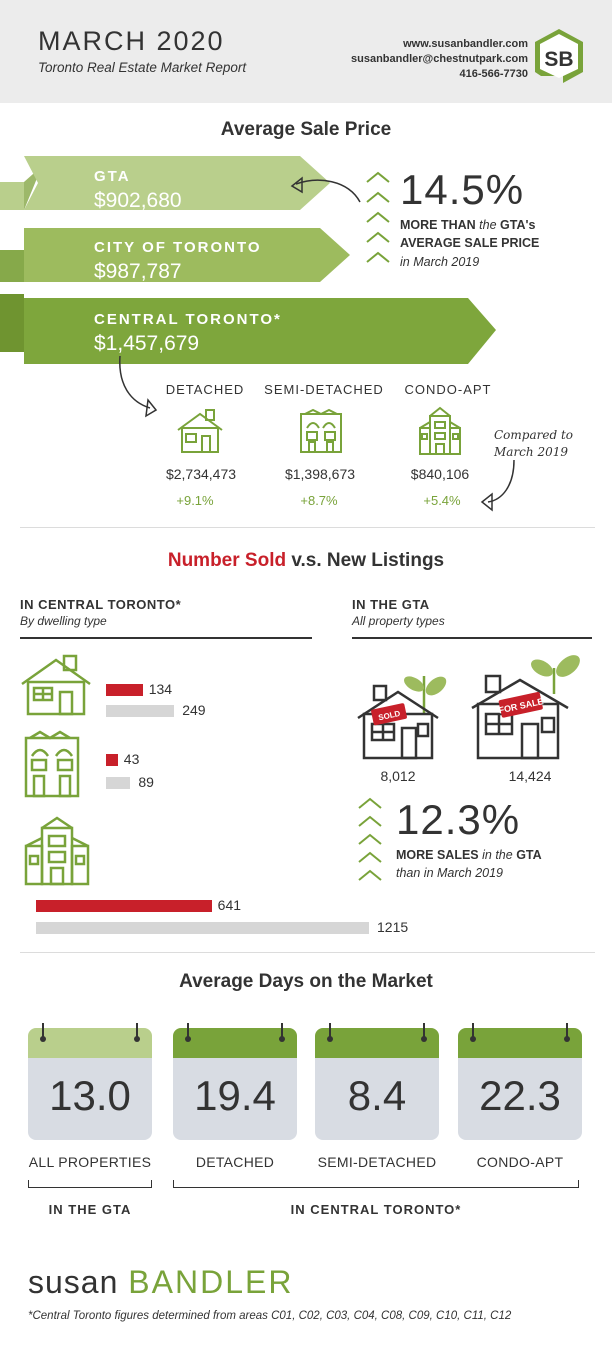  Describe the element at coordinates (534, 443) in the screenshot. I see `compared-note: Compared to March 2019` at that location.